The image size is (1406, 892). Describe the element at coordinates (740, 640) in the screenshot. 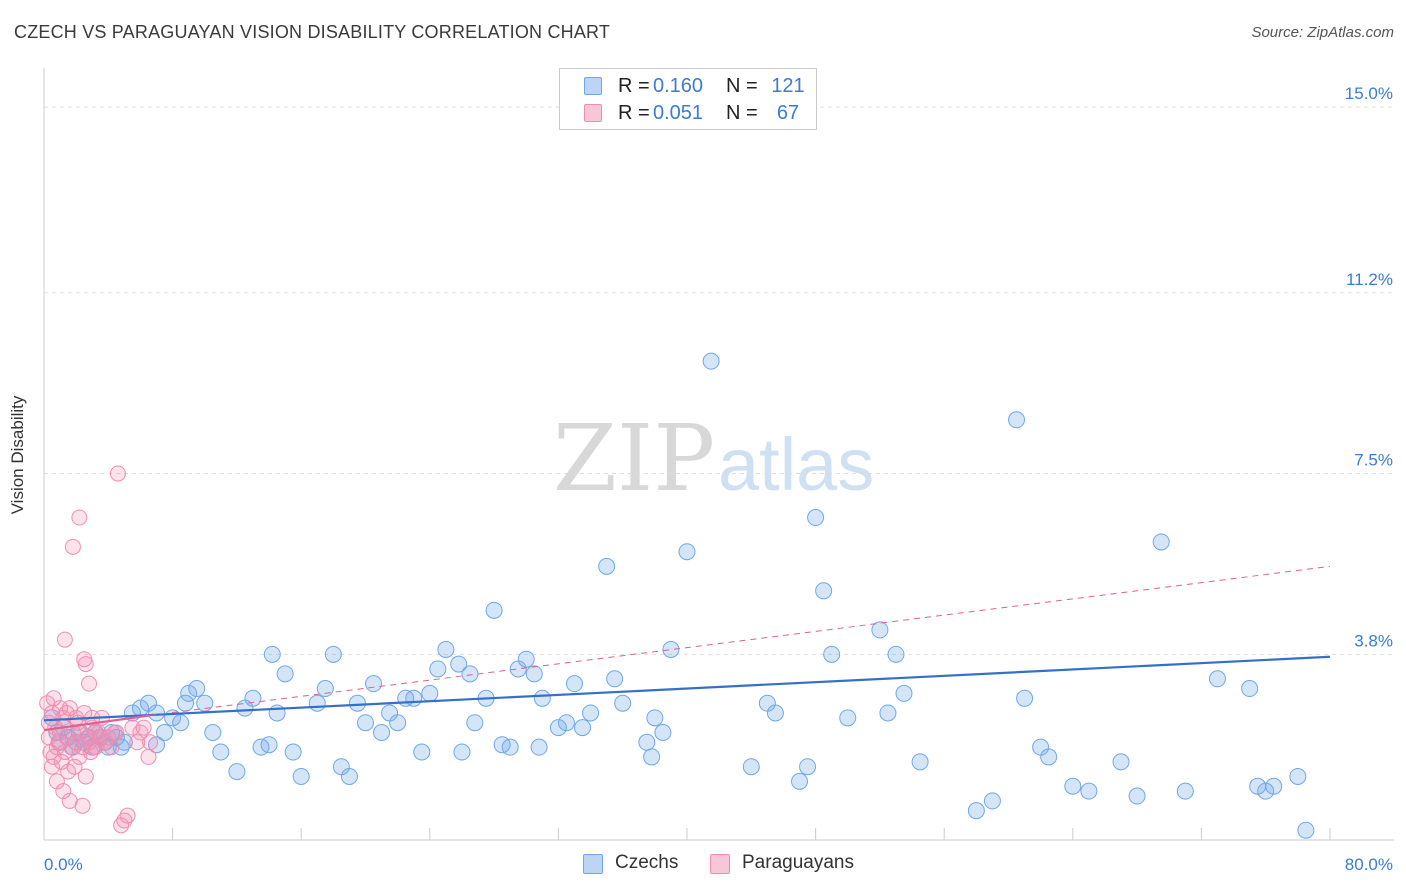

I see `paraguayan-trend-extension` at that location.